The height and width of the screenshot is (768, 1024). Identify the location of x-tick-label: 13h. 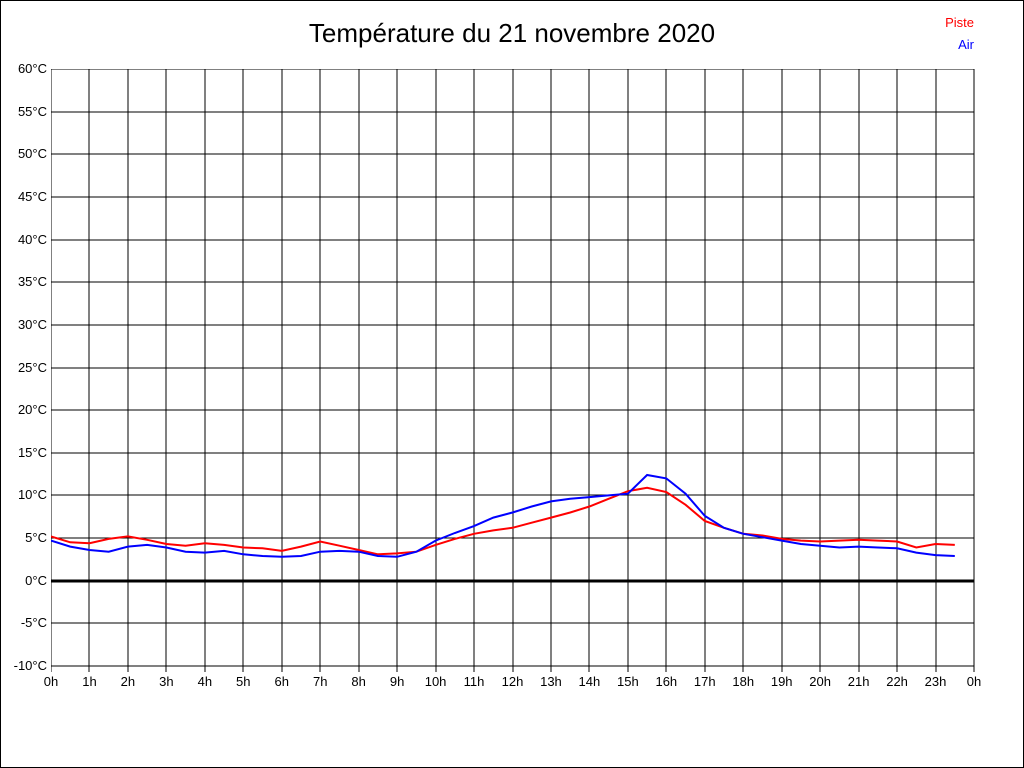
(551, 681).